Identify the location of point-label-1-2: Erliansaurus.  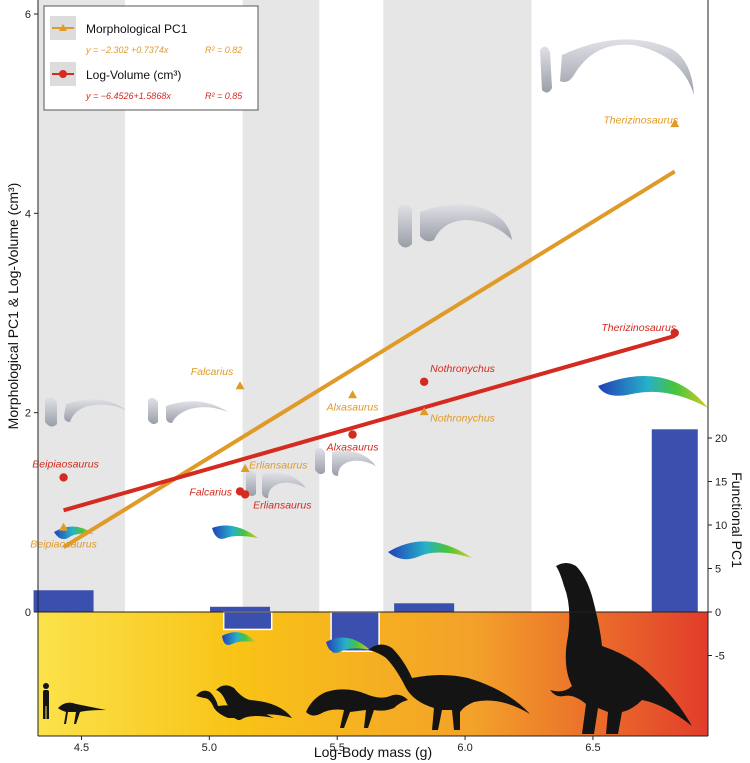
(282, 505).